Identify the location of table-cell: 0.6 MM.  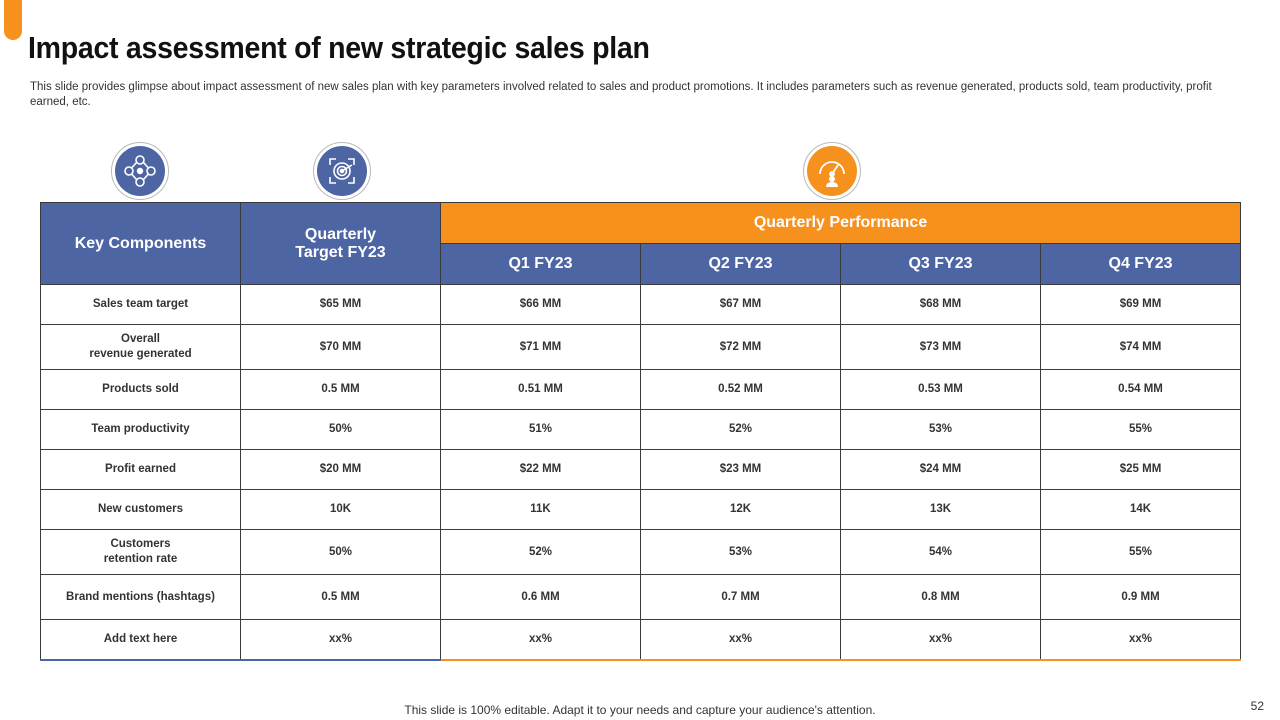
(540, 597).